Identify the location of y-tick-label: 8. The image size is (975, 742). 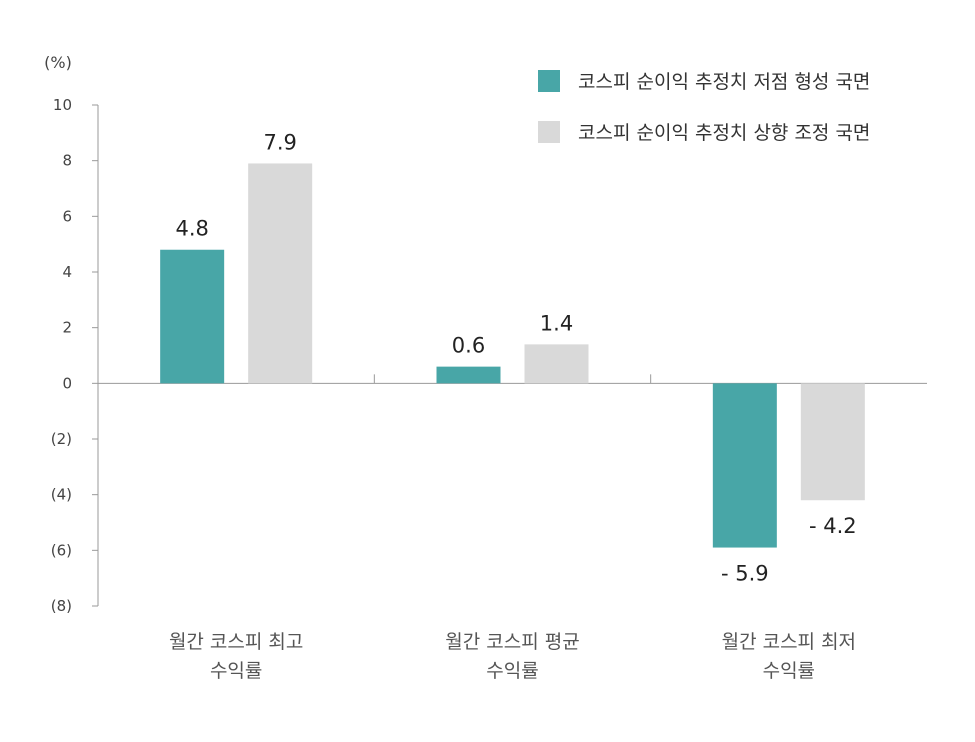
(67, 161).